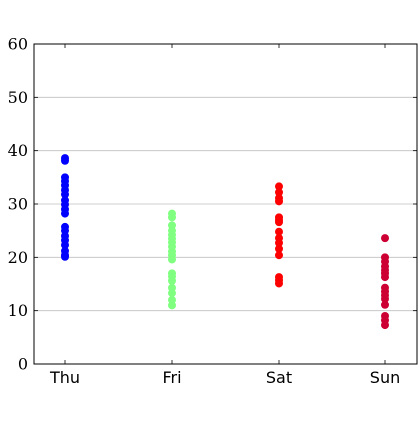 This screenshot has width=420, height=425. I want to click on y-tick-label: 20, so click(18, 257).